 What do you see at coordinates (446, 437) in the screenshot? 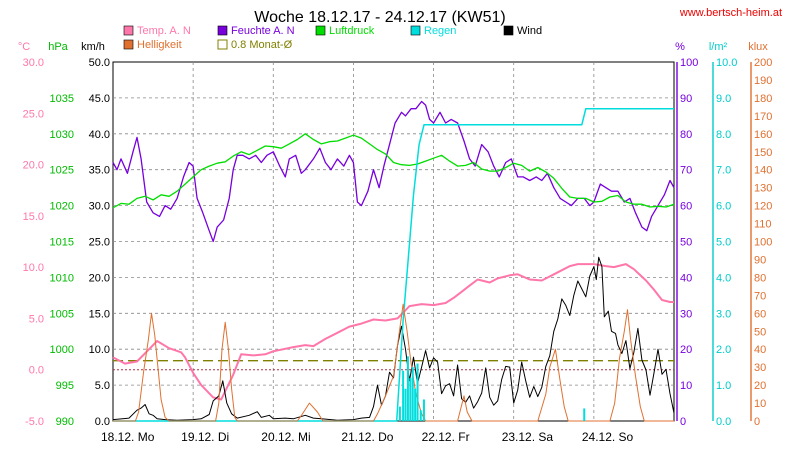
I see `x-tick-label: 22.12. Fr` at bounding box center [446, 437].